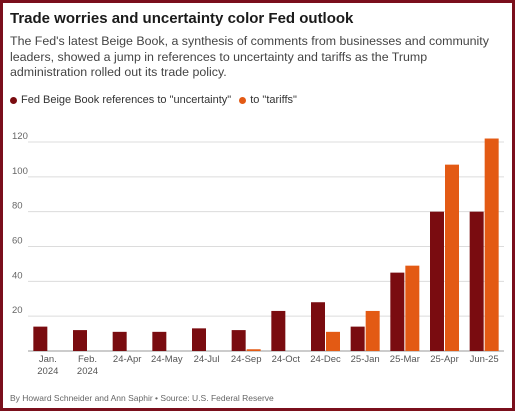 The height and width of the screenshot is (411, 515). I want to click on x-tick-label: 25-Jan, so click(365, 359).